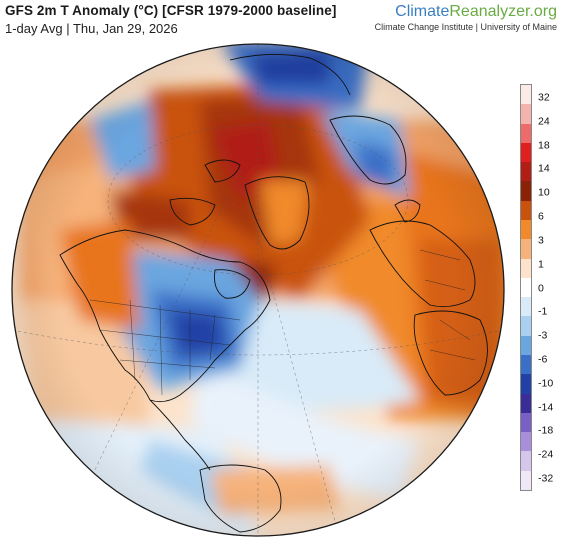  Describe the element at coordinates (544, 145) in the screenshot. I see `colorbar-tick-label: 18` at that location.